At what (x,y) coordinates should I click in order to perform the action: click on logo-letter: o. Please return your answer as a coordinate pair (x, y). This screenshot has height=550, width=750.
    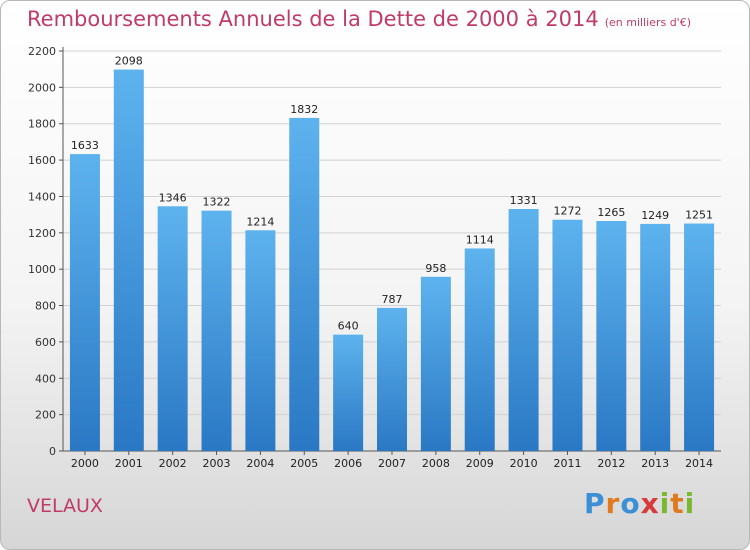
    Looking at the image, I should click on (630, 503).